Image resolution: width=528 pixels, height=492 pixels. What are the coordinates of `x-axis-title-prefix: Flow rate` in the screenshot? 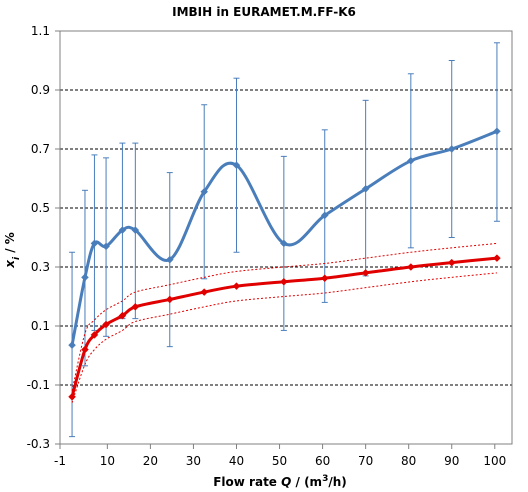 It's located at (247, 482).